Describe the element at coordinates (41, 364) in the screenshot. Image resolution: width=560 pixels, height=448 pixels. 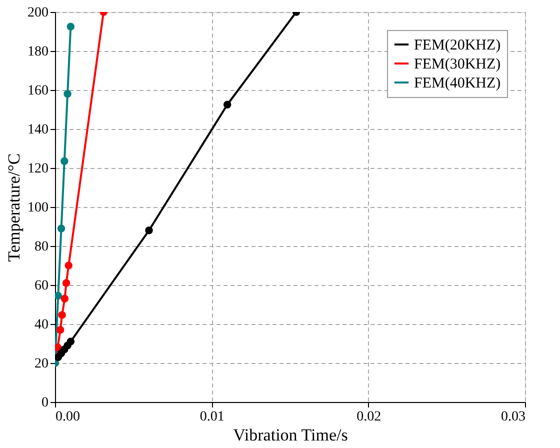
I see `y-tick-label: 20` at that location.